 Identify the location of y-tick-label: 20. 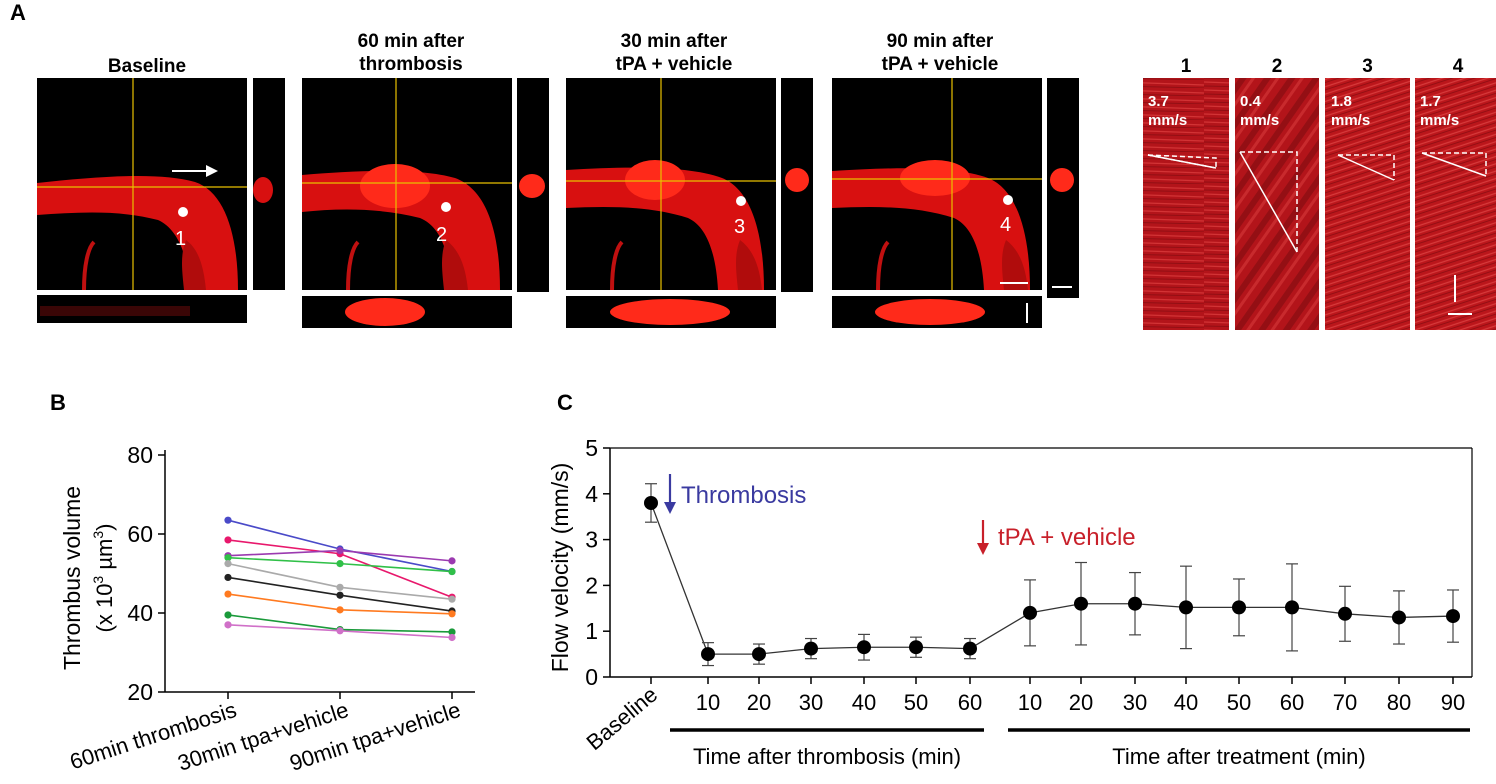
(140, 692).